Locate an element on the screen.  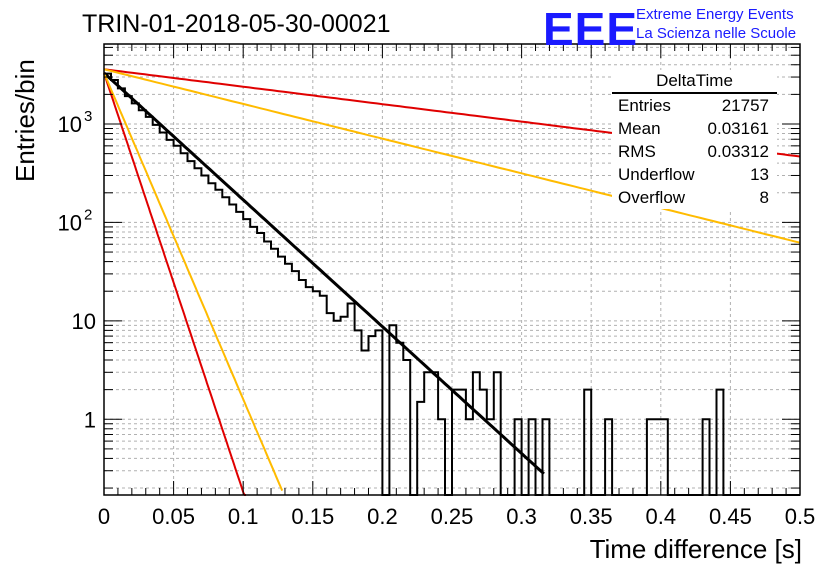
stats-row-entries: Entries 21757 is located at coordinates (694, 105).